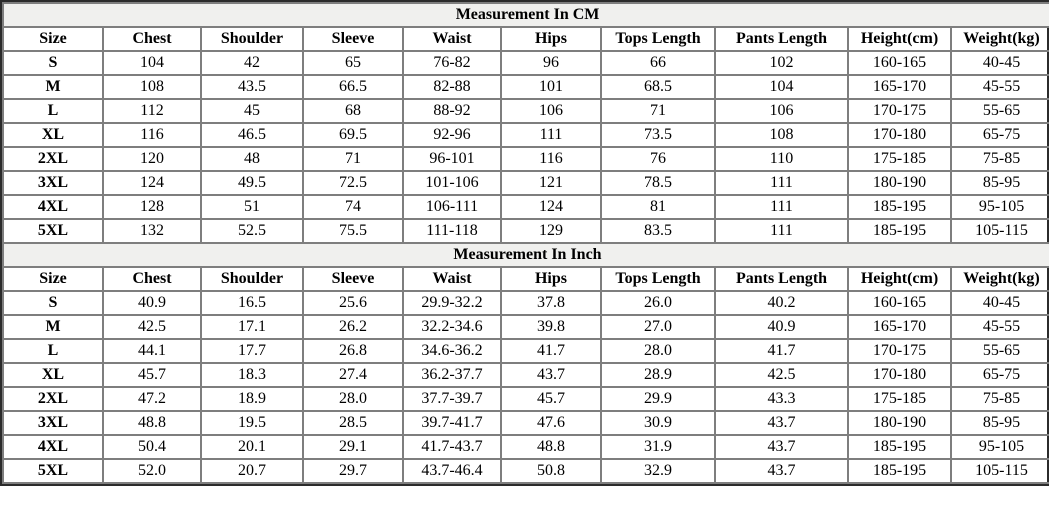  What do you see at coordinates (999, 351) in the screenshot?
I see `measurement-cell: 55-65` at bounding box center [999, 351].